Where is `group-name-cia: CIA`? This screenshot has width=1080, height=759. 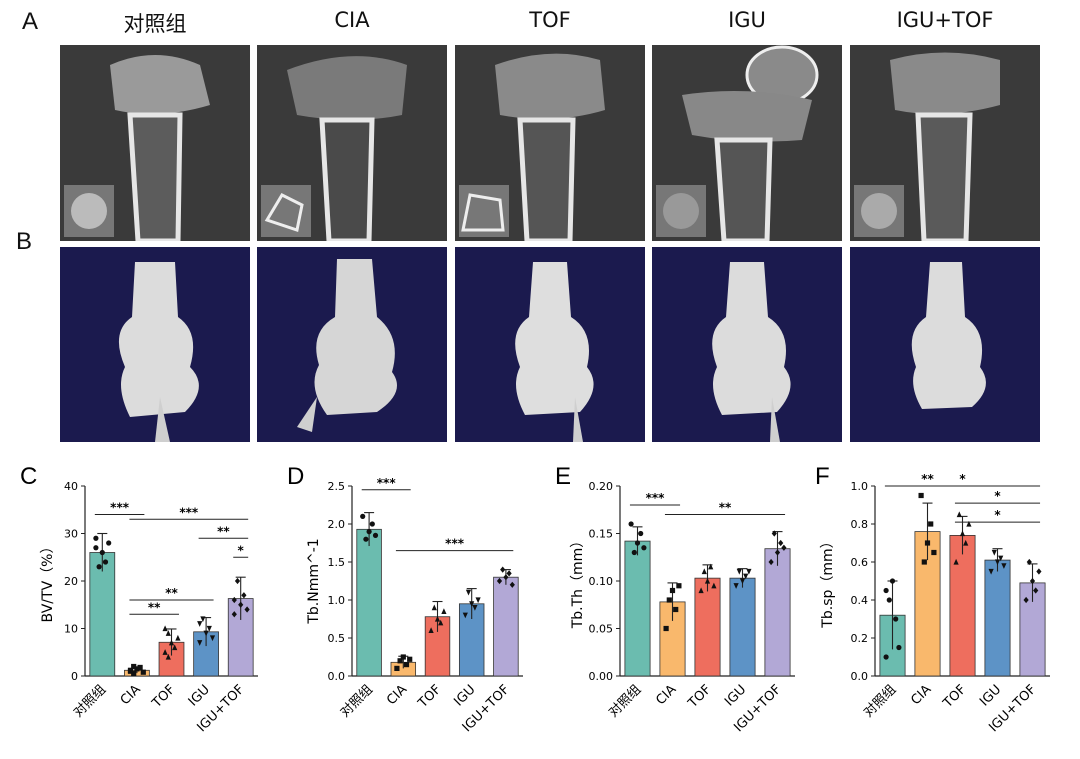 group-name-cia: CIA is located at coordinates (352, 20).